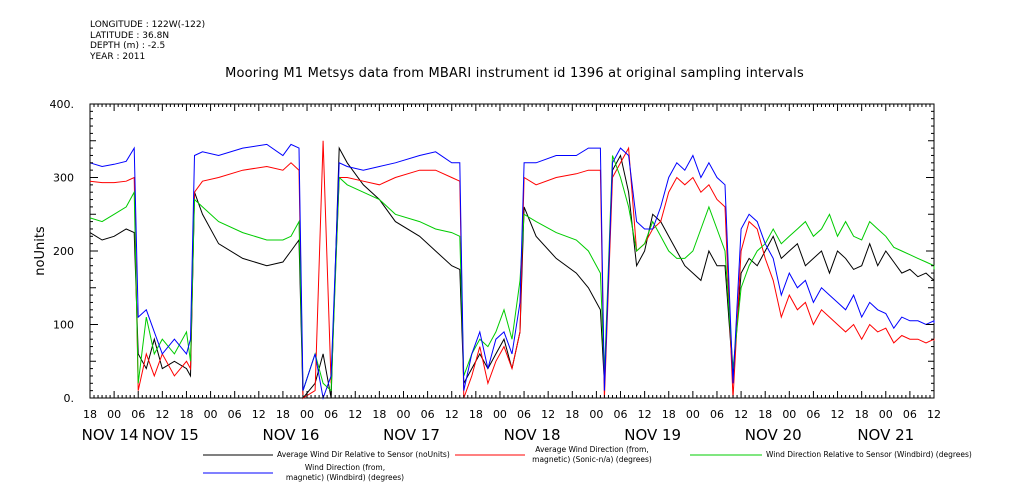 The height and width of the screenshot is (504, 1009). Describe the element at coordinates (170, 435) in the screenshot. I see `x-day-label: NOV 15` at that location.